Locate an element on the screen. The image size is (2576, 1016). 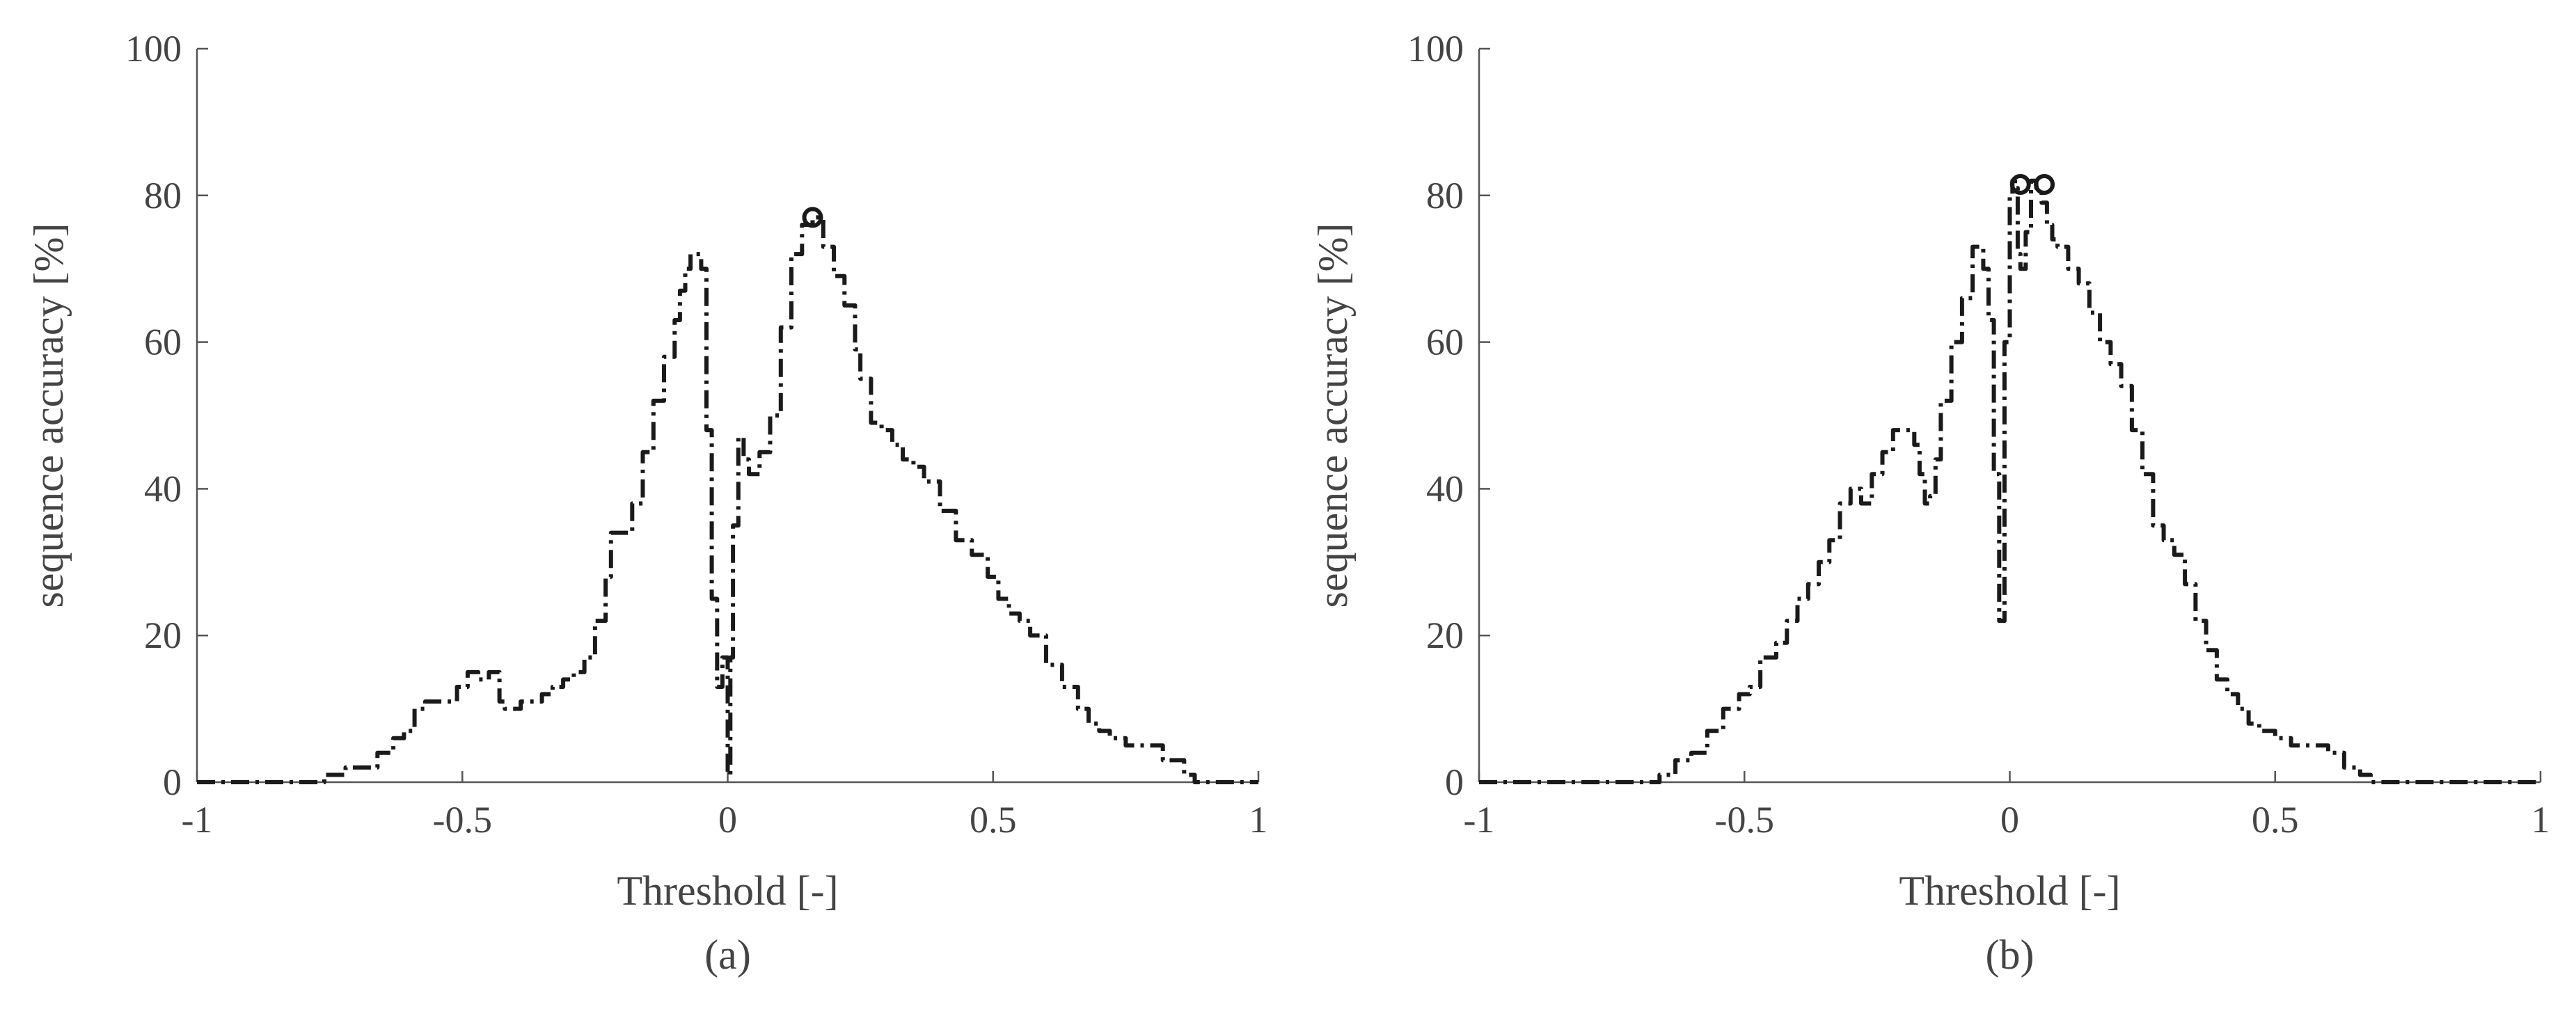
panel-label: (b) is located at coordinates (2010, 955).